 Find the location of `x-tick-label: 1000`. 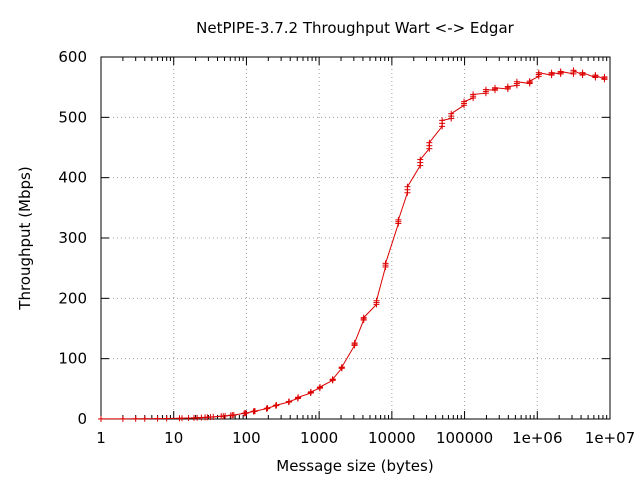

x-tick-label: 1000 is located at coordinates (319, 438).